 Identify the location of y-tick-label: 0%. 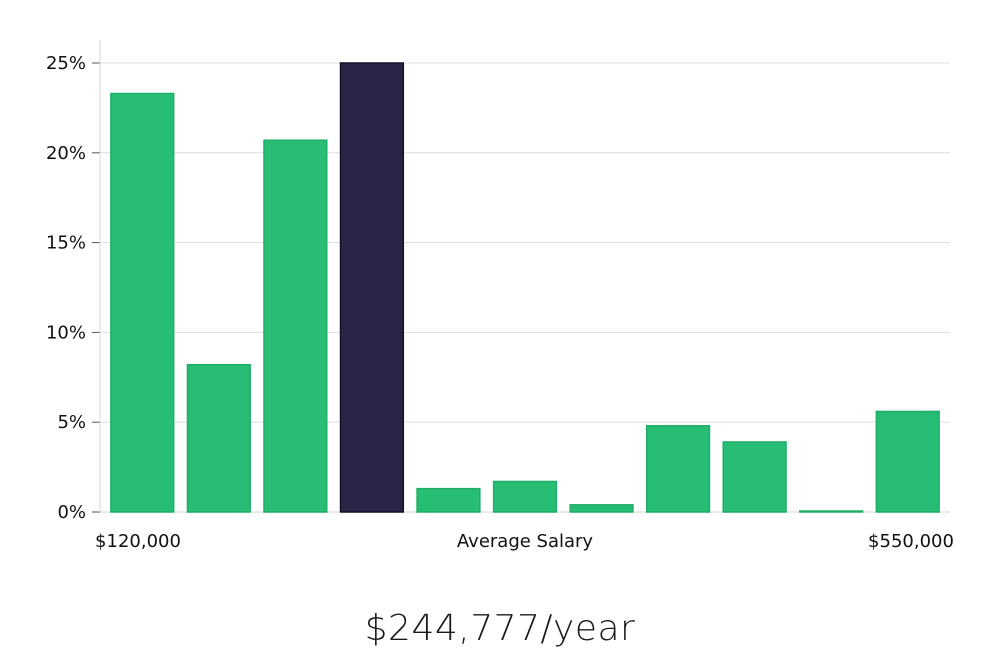
(71, 512).